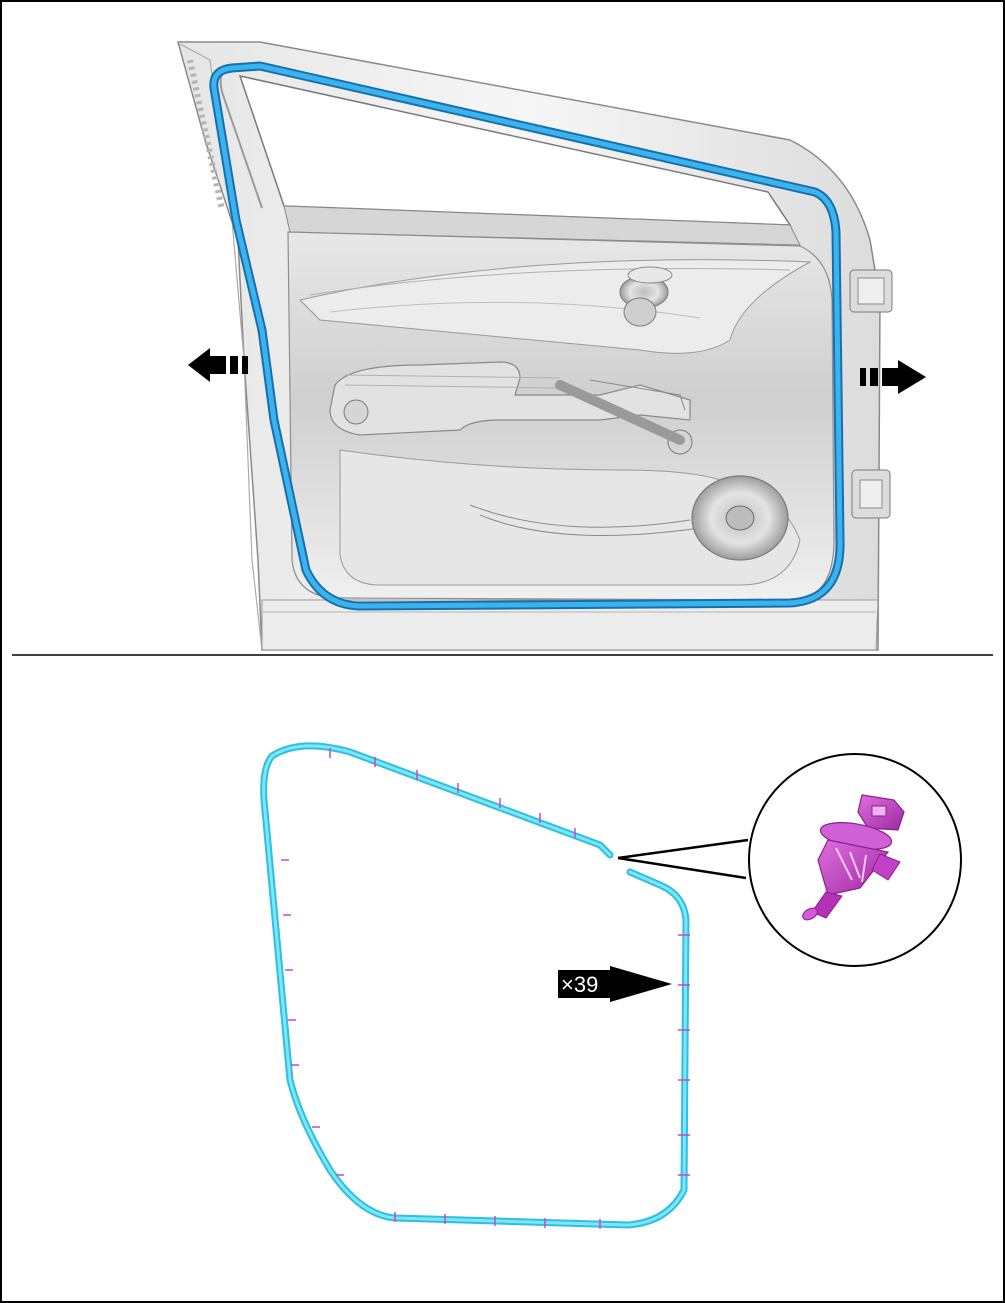 The width and height of the screenshot is (1005, 1303). Describe the element at coordinates (579, 984) in the screenshot. I see `clip-count-label: ×39` at that location.